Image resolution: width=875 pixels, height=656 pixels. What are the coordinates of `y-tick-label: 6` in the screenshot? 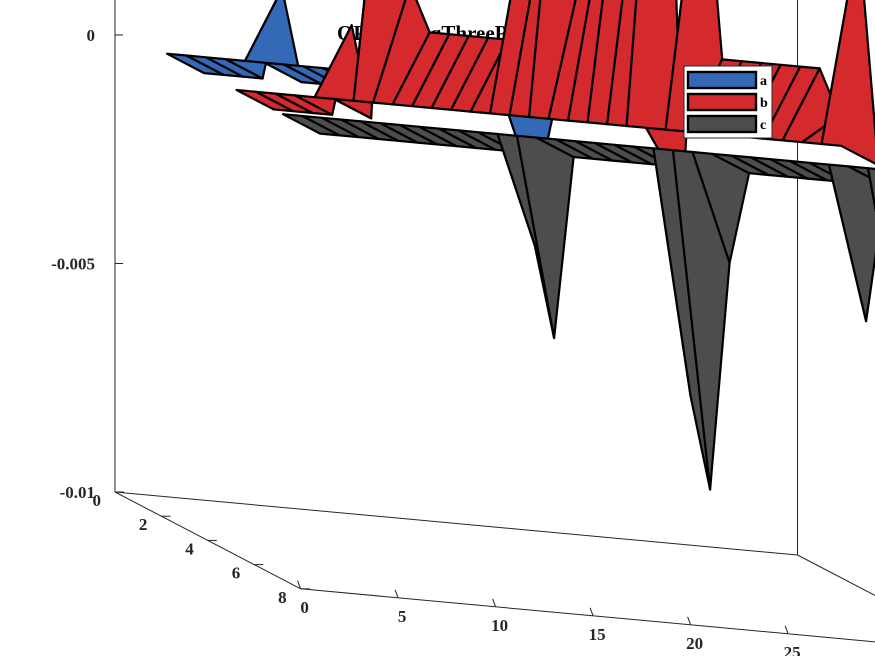 It's located at (236, 573).